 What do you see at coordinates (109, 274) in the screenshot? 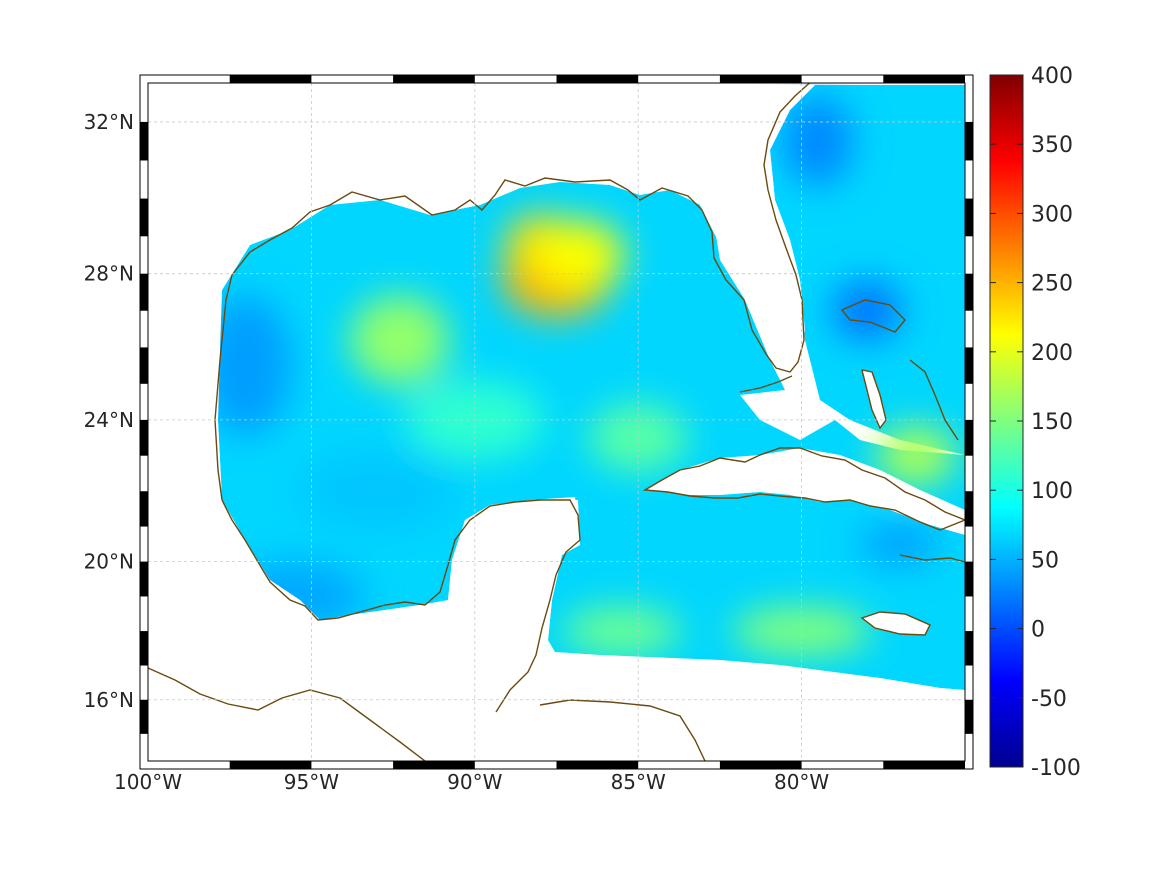
I see `latitude-tick-label: 28°N` at bounding box center [109, 274].